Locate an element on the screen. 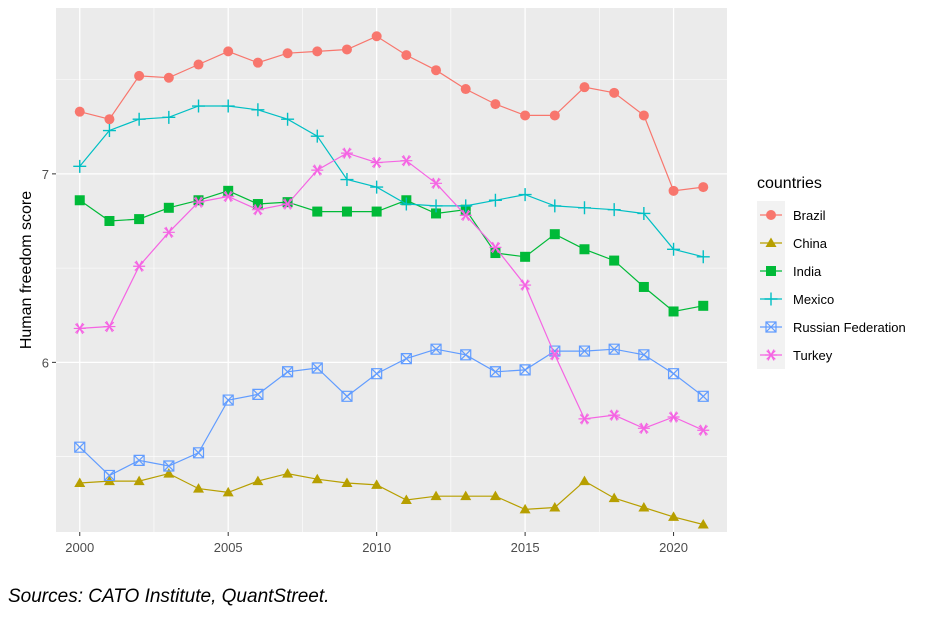 The image size is (929, 626). legend-item-russian-federation: Russian Federation is located at coordinates (831, 327).